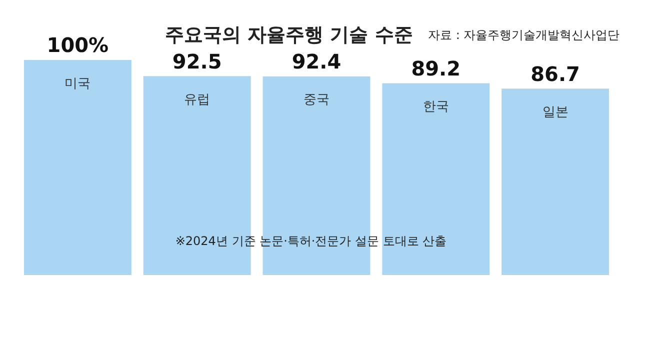 The image size is (658, 347). Describe the element at coordinates (555, 74) in the screenshot. I see `data-label: 86.7` at that location.